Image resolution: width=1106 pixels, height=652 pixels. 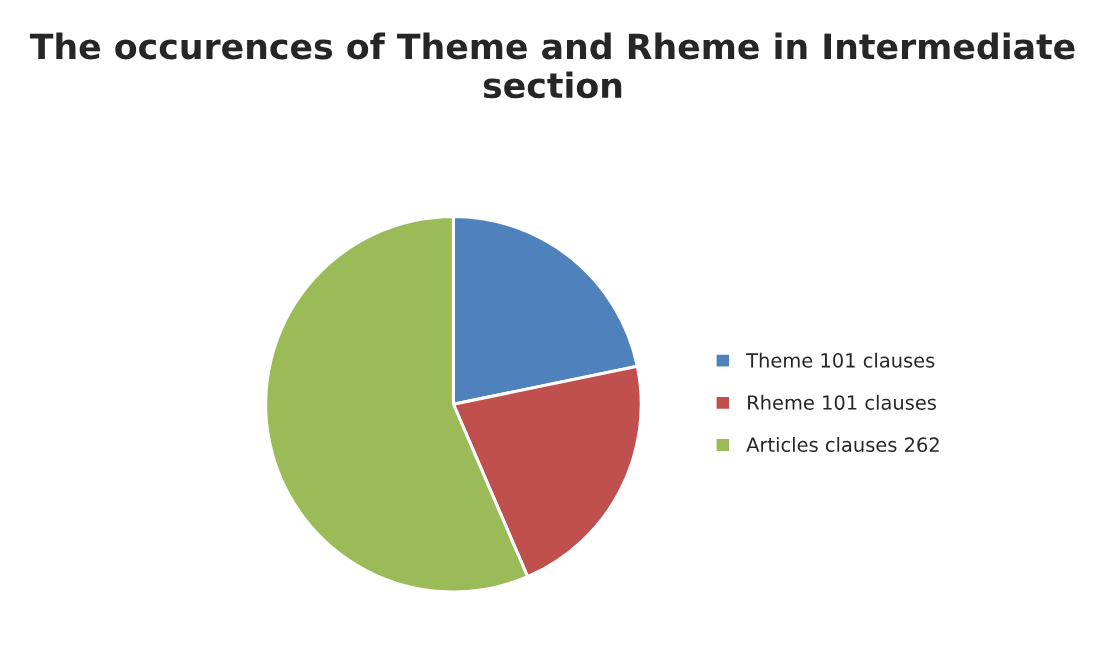 I want to click on legend-label: Rheme 101 clauses, so click(x=842, y=402).